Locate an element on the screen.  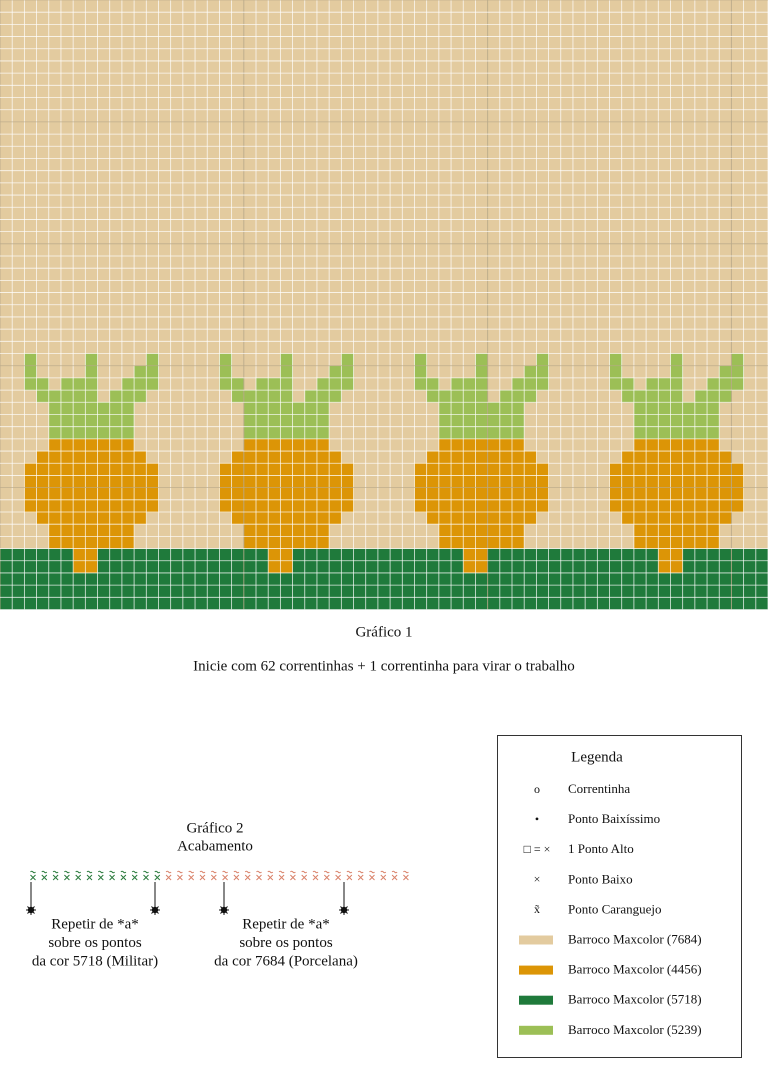
legend-label: Ponto Baixo is located at coordinates (600, 878).